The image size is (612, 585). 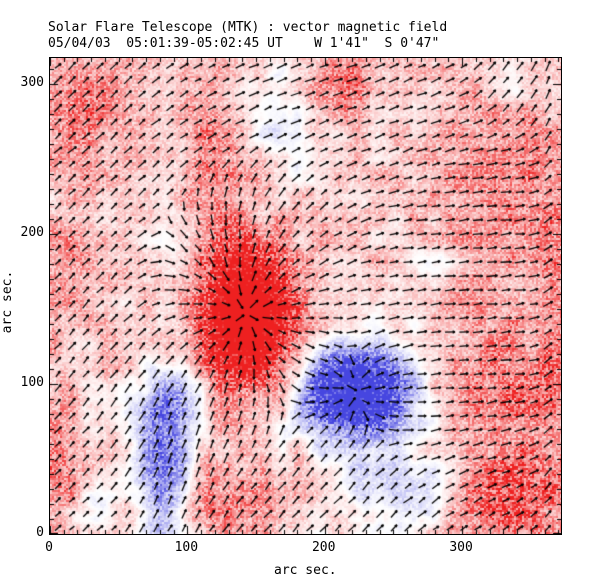 I want to click on x-axis-title: arc sec., so click(x=305, y=570).